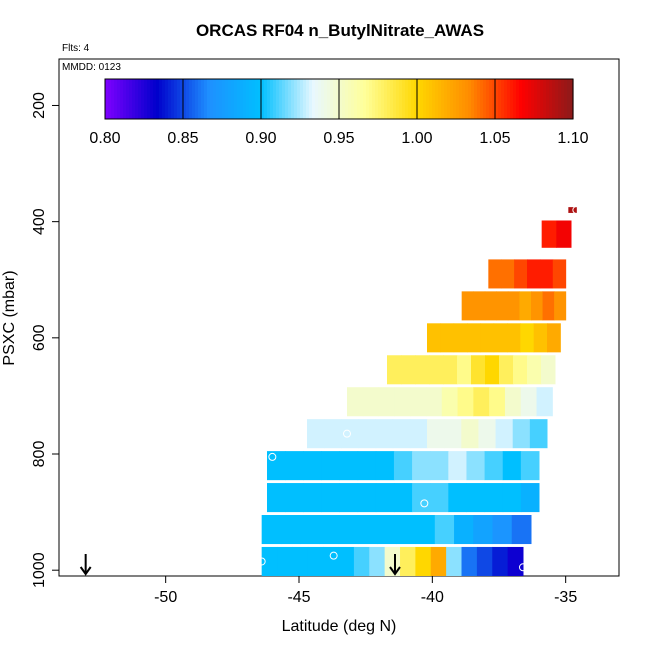 Image resolution: width=650 pixels, height=650 pixels. Describe the element at coordinates (165, 597) in the screenshot. I see `x-tick-label: -50` at that location.